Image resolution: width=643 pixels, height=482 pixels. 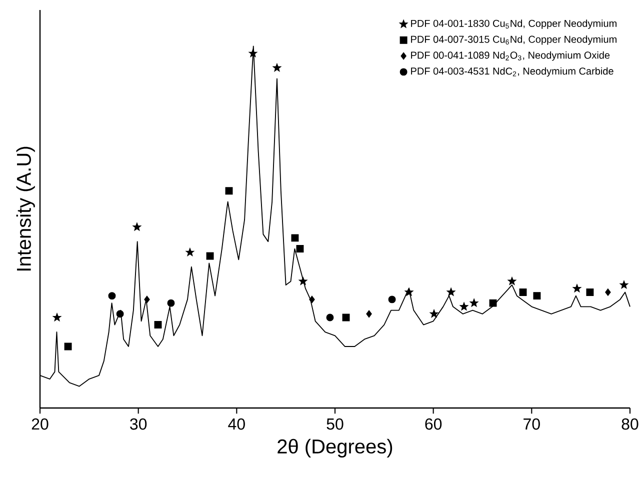 I want to click on x-tick-label: 30, so click(x=138, y=424).